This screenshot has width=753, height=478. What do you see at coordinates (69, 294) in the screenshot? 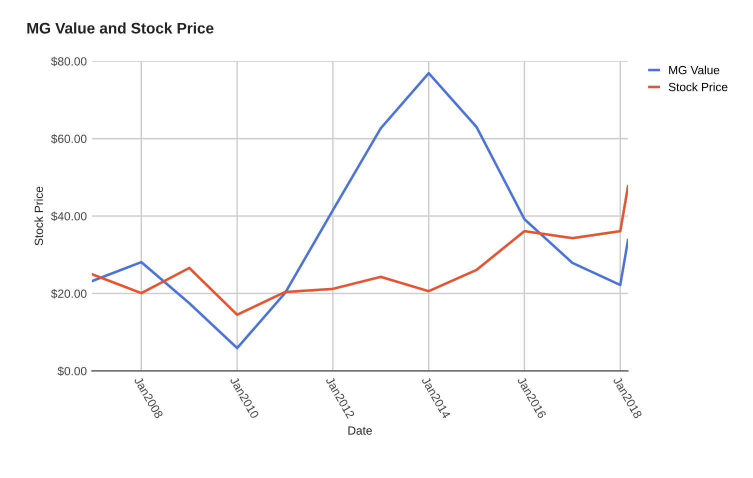
I see `y-tick-label: $20.00` at bounding box center [69, 294].